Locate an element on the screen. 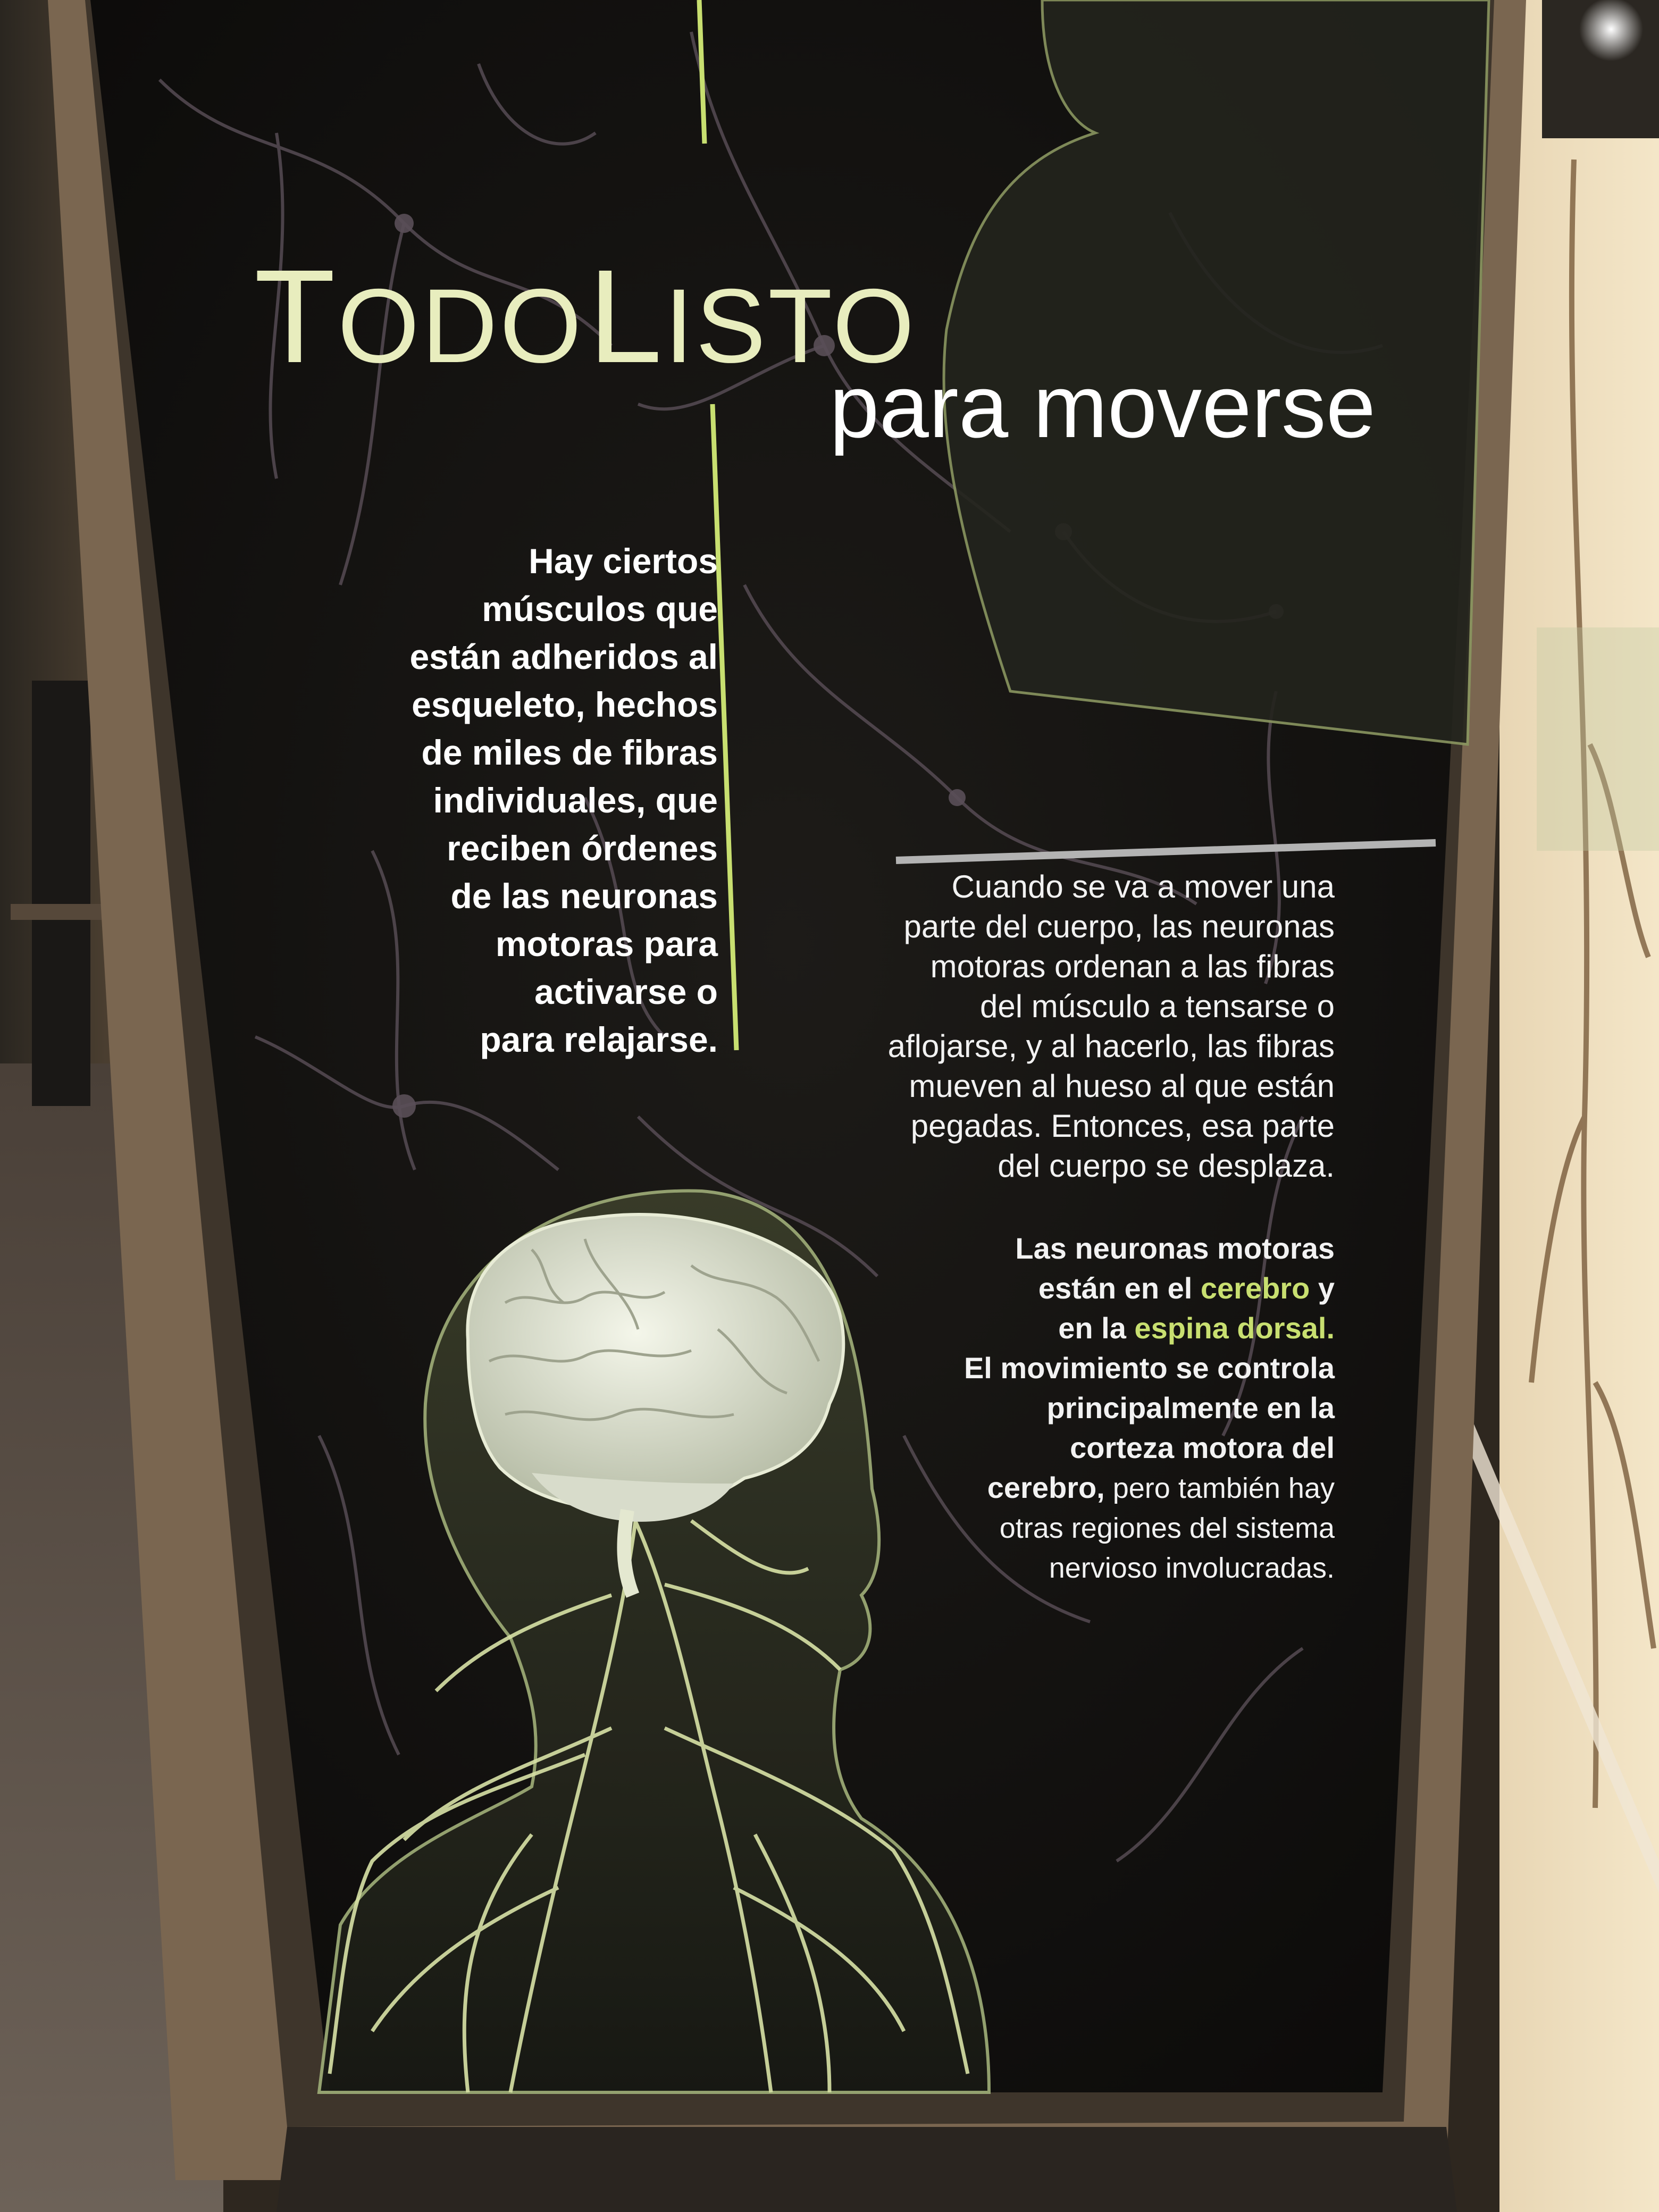 The height and width of the screenshot is (2212, 1659). right-line: parte del cuerpo, las neuronas is located at coordinates (1119, 926).